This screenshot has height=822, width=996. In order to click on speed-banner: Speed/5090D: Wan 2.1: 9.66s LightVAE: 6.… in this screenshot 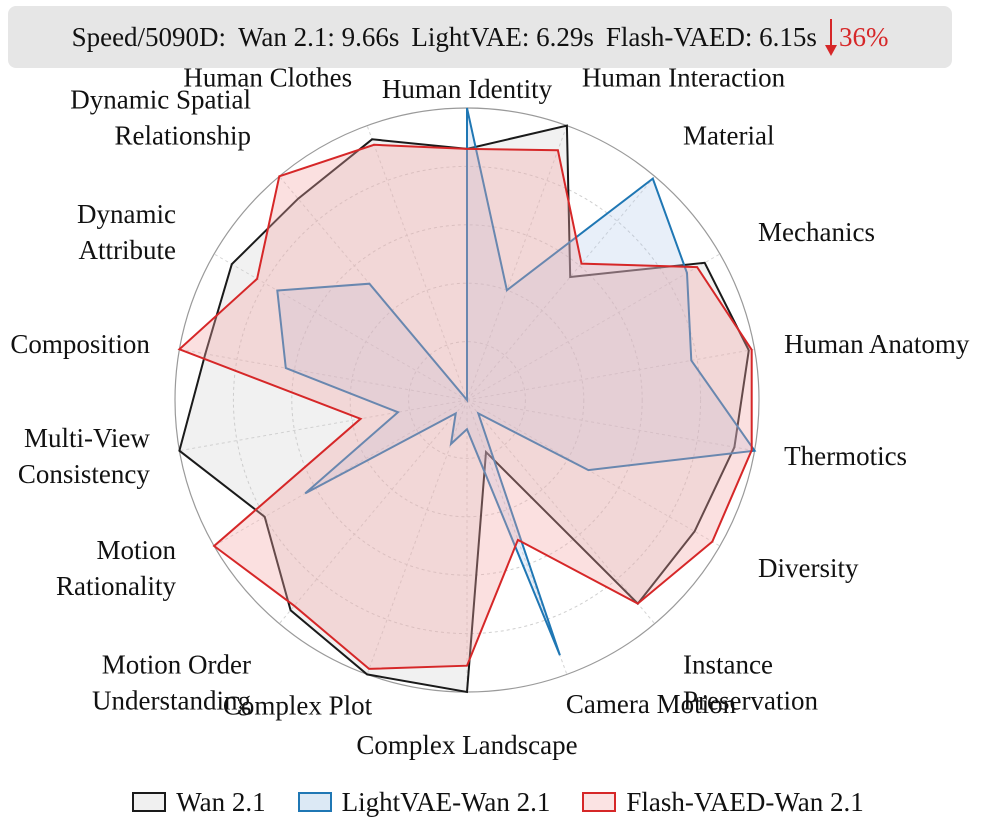, I will do `click(480, 37)`.